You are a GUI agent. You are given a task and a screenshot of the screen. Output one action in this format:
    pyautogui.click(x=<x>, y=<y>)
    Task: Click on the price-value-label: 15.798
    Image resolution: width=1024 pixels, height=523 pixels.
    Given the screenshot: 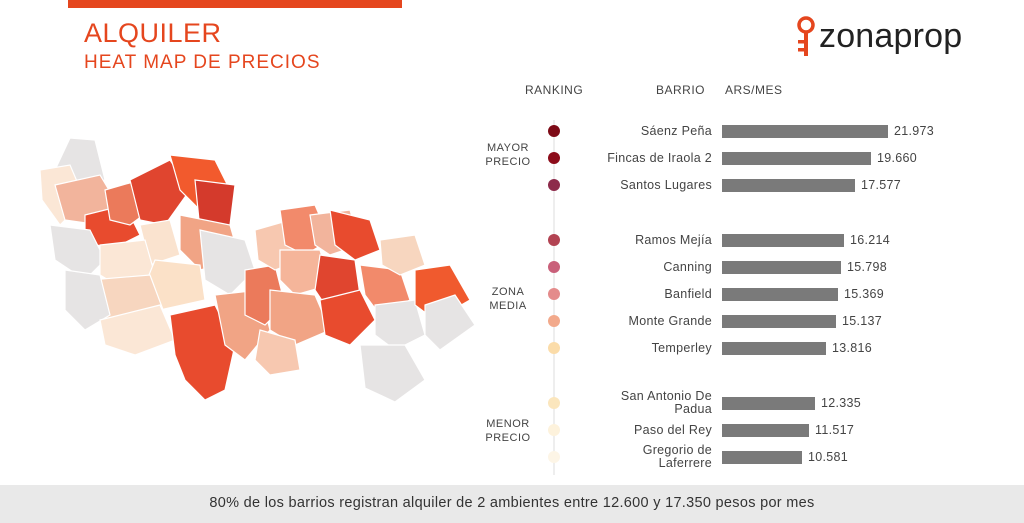 What is the action you would take?
    pyautogui.click(x=867, y=267)
    